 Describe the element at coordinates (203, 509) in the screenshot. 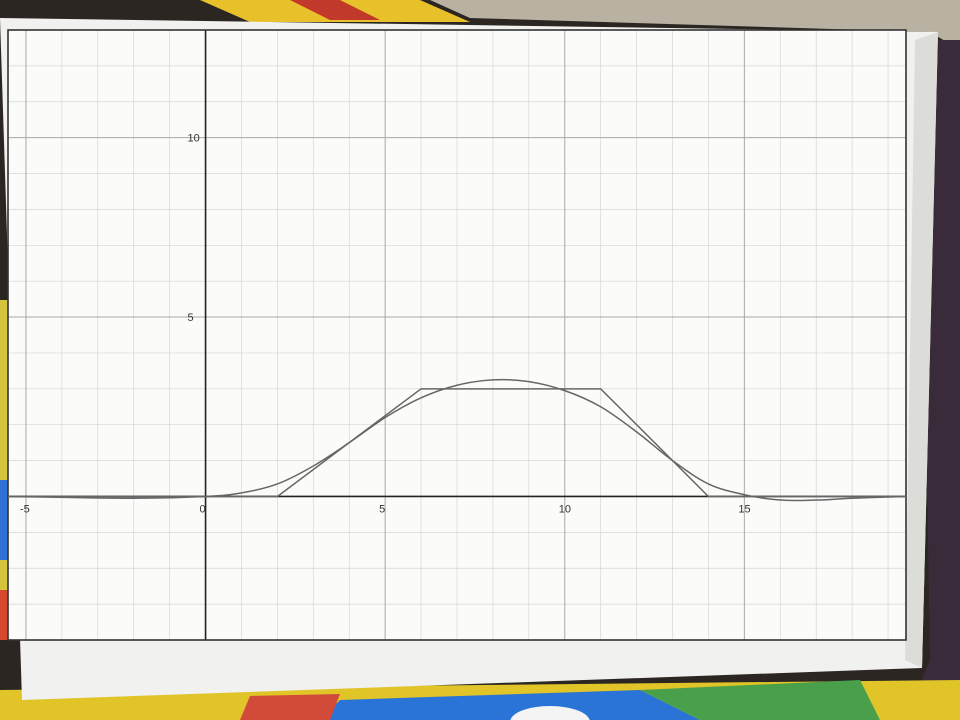

I see `x-tick-label: 0` at that location.